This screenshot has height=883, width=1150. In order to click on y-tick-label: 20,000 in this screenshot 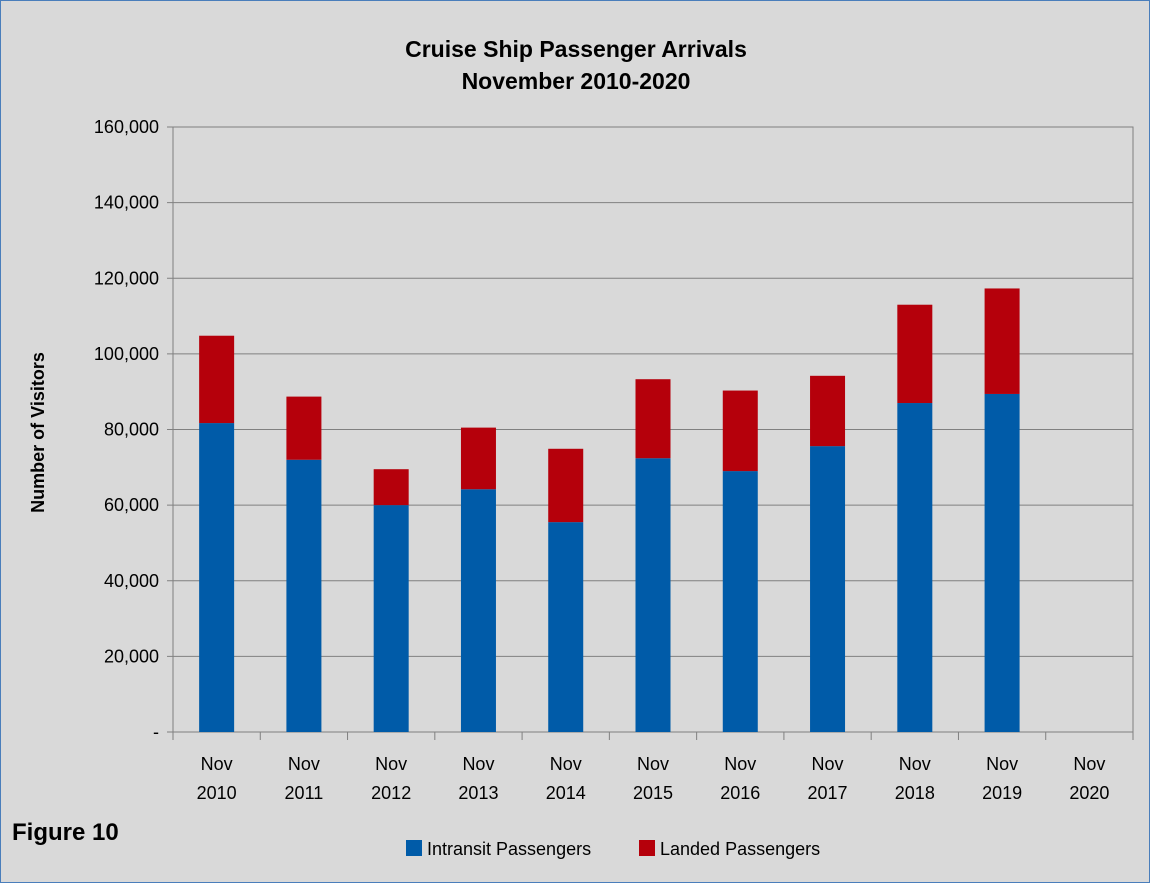, I will do `click(131, 656)`.